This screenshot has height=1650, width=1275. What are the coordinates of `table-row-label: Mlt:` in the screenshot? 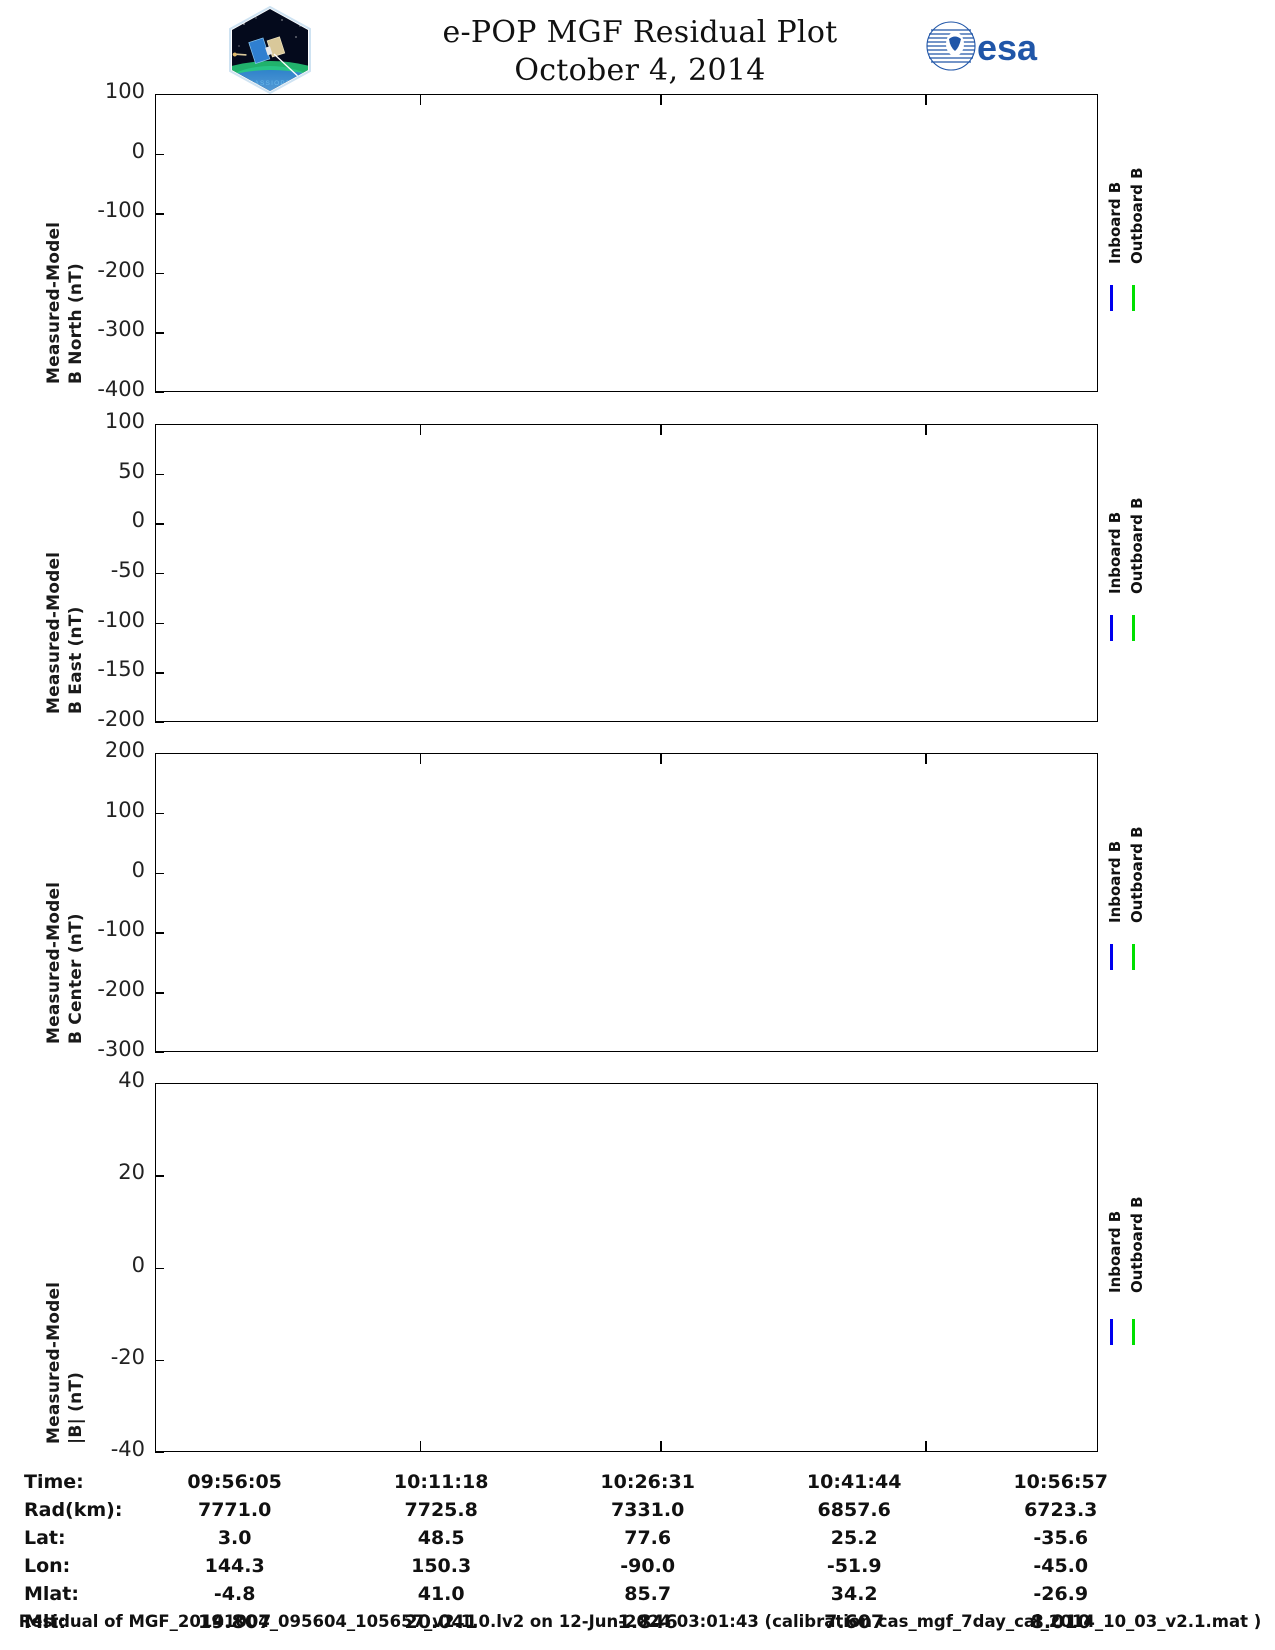 It's located at (45, 1622).